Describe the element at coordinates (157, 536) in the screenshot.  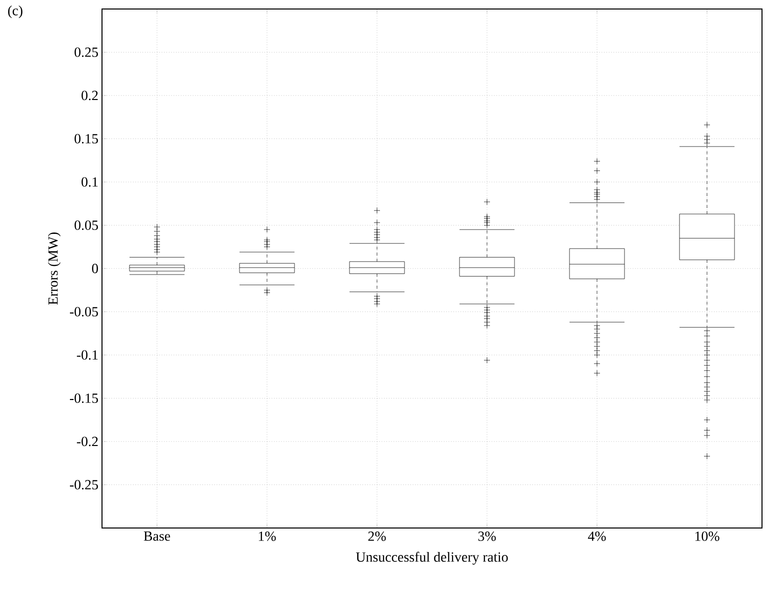
I see `x-tick-label: Base` at that location.